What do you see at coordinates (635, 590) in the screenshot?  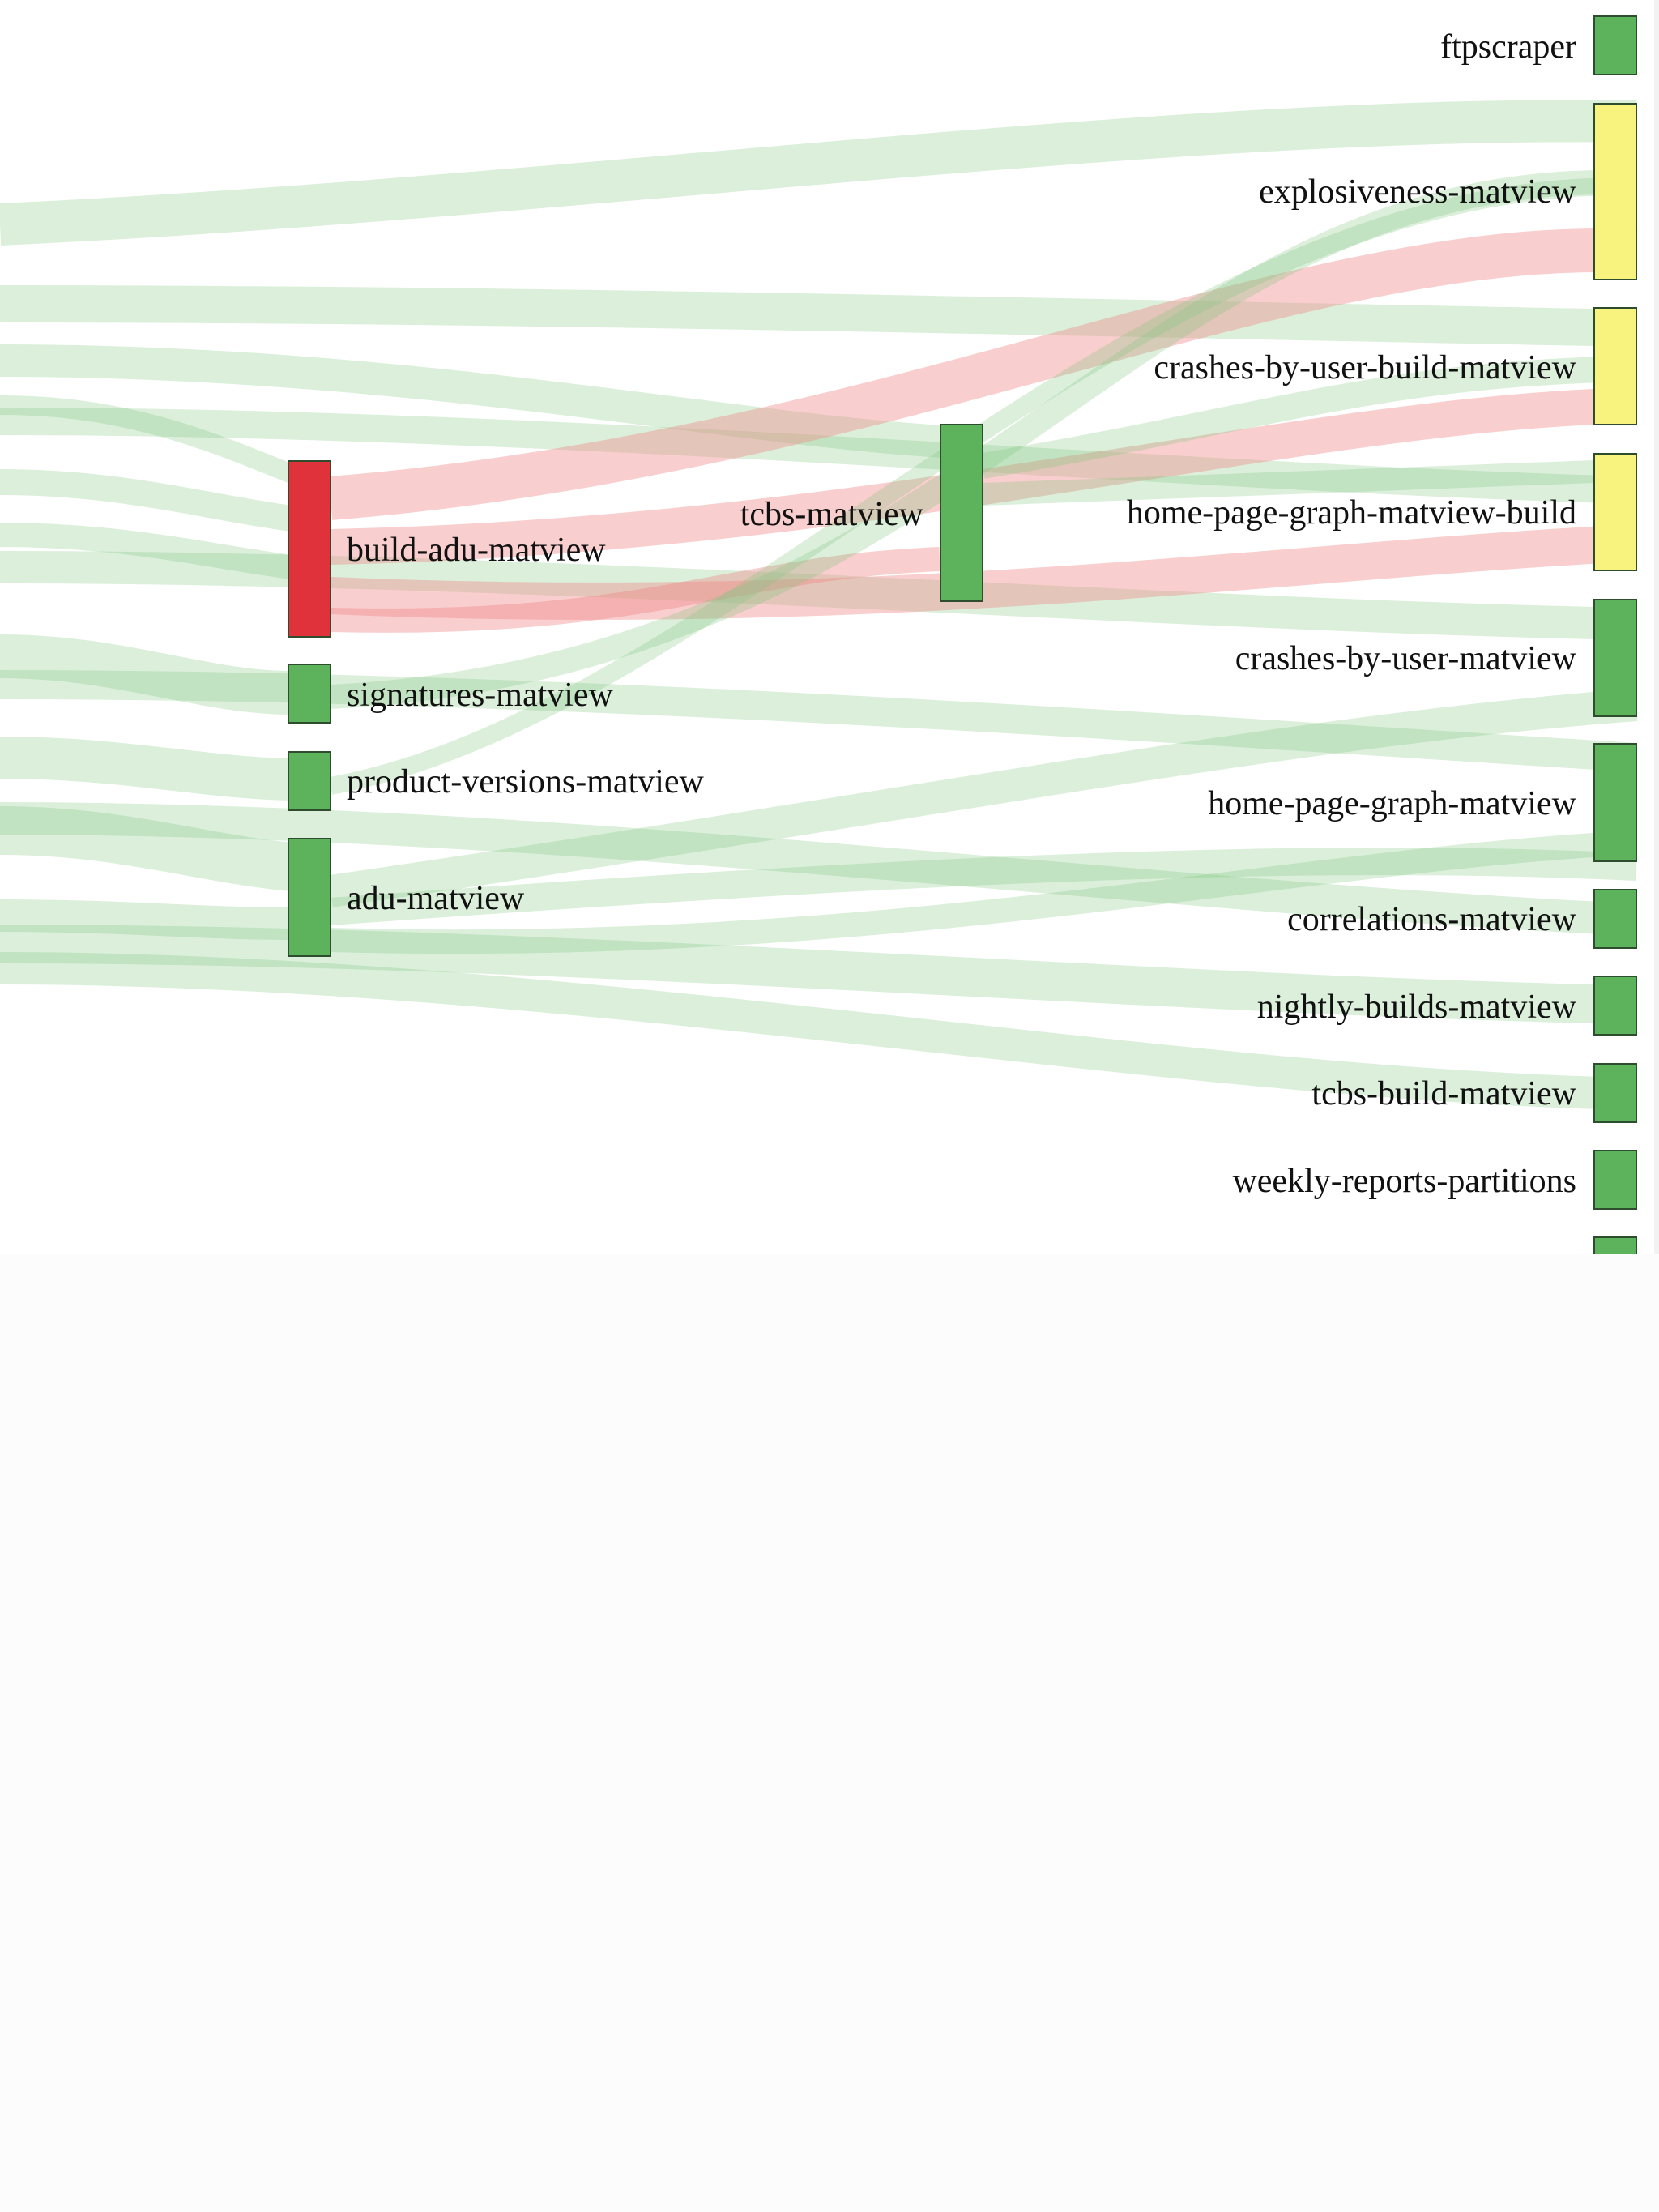 I see `link-build-adu-matview-to-tcbs-matview` at bounding box center [635, 590].